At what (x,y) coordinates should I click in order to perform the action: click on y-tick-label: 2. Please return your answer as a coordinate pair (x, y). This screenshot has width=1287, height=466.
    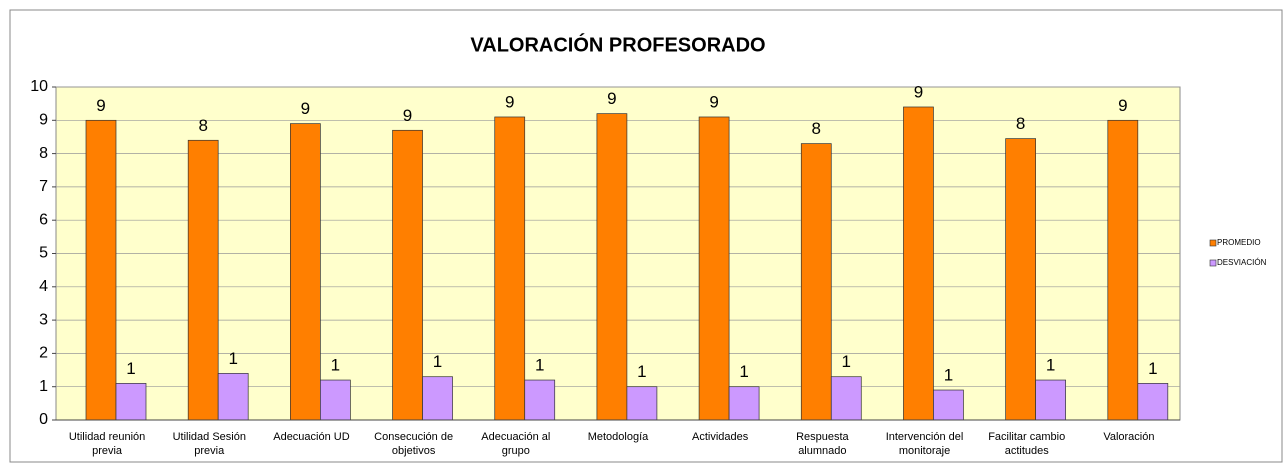
    Looking at the image, I should click on (43, 353).